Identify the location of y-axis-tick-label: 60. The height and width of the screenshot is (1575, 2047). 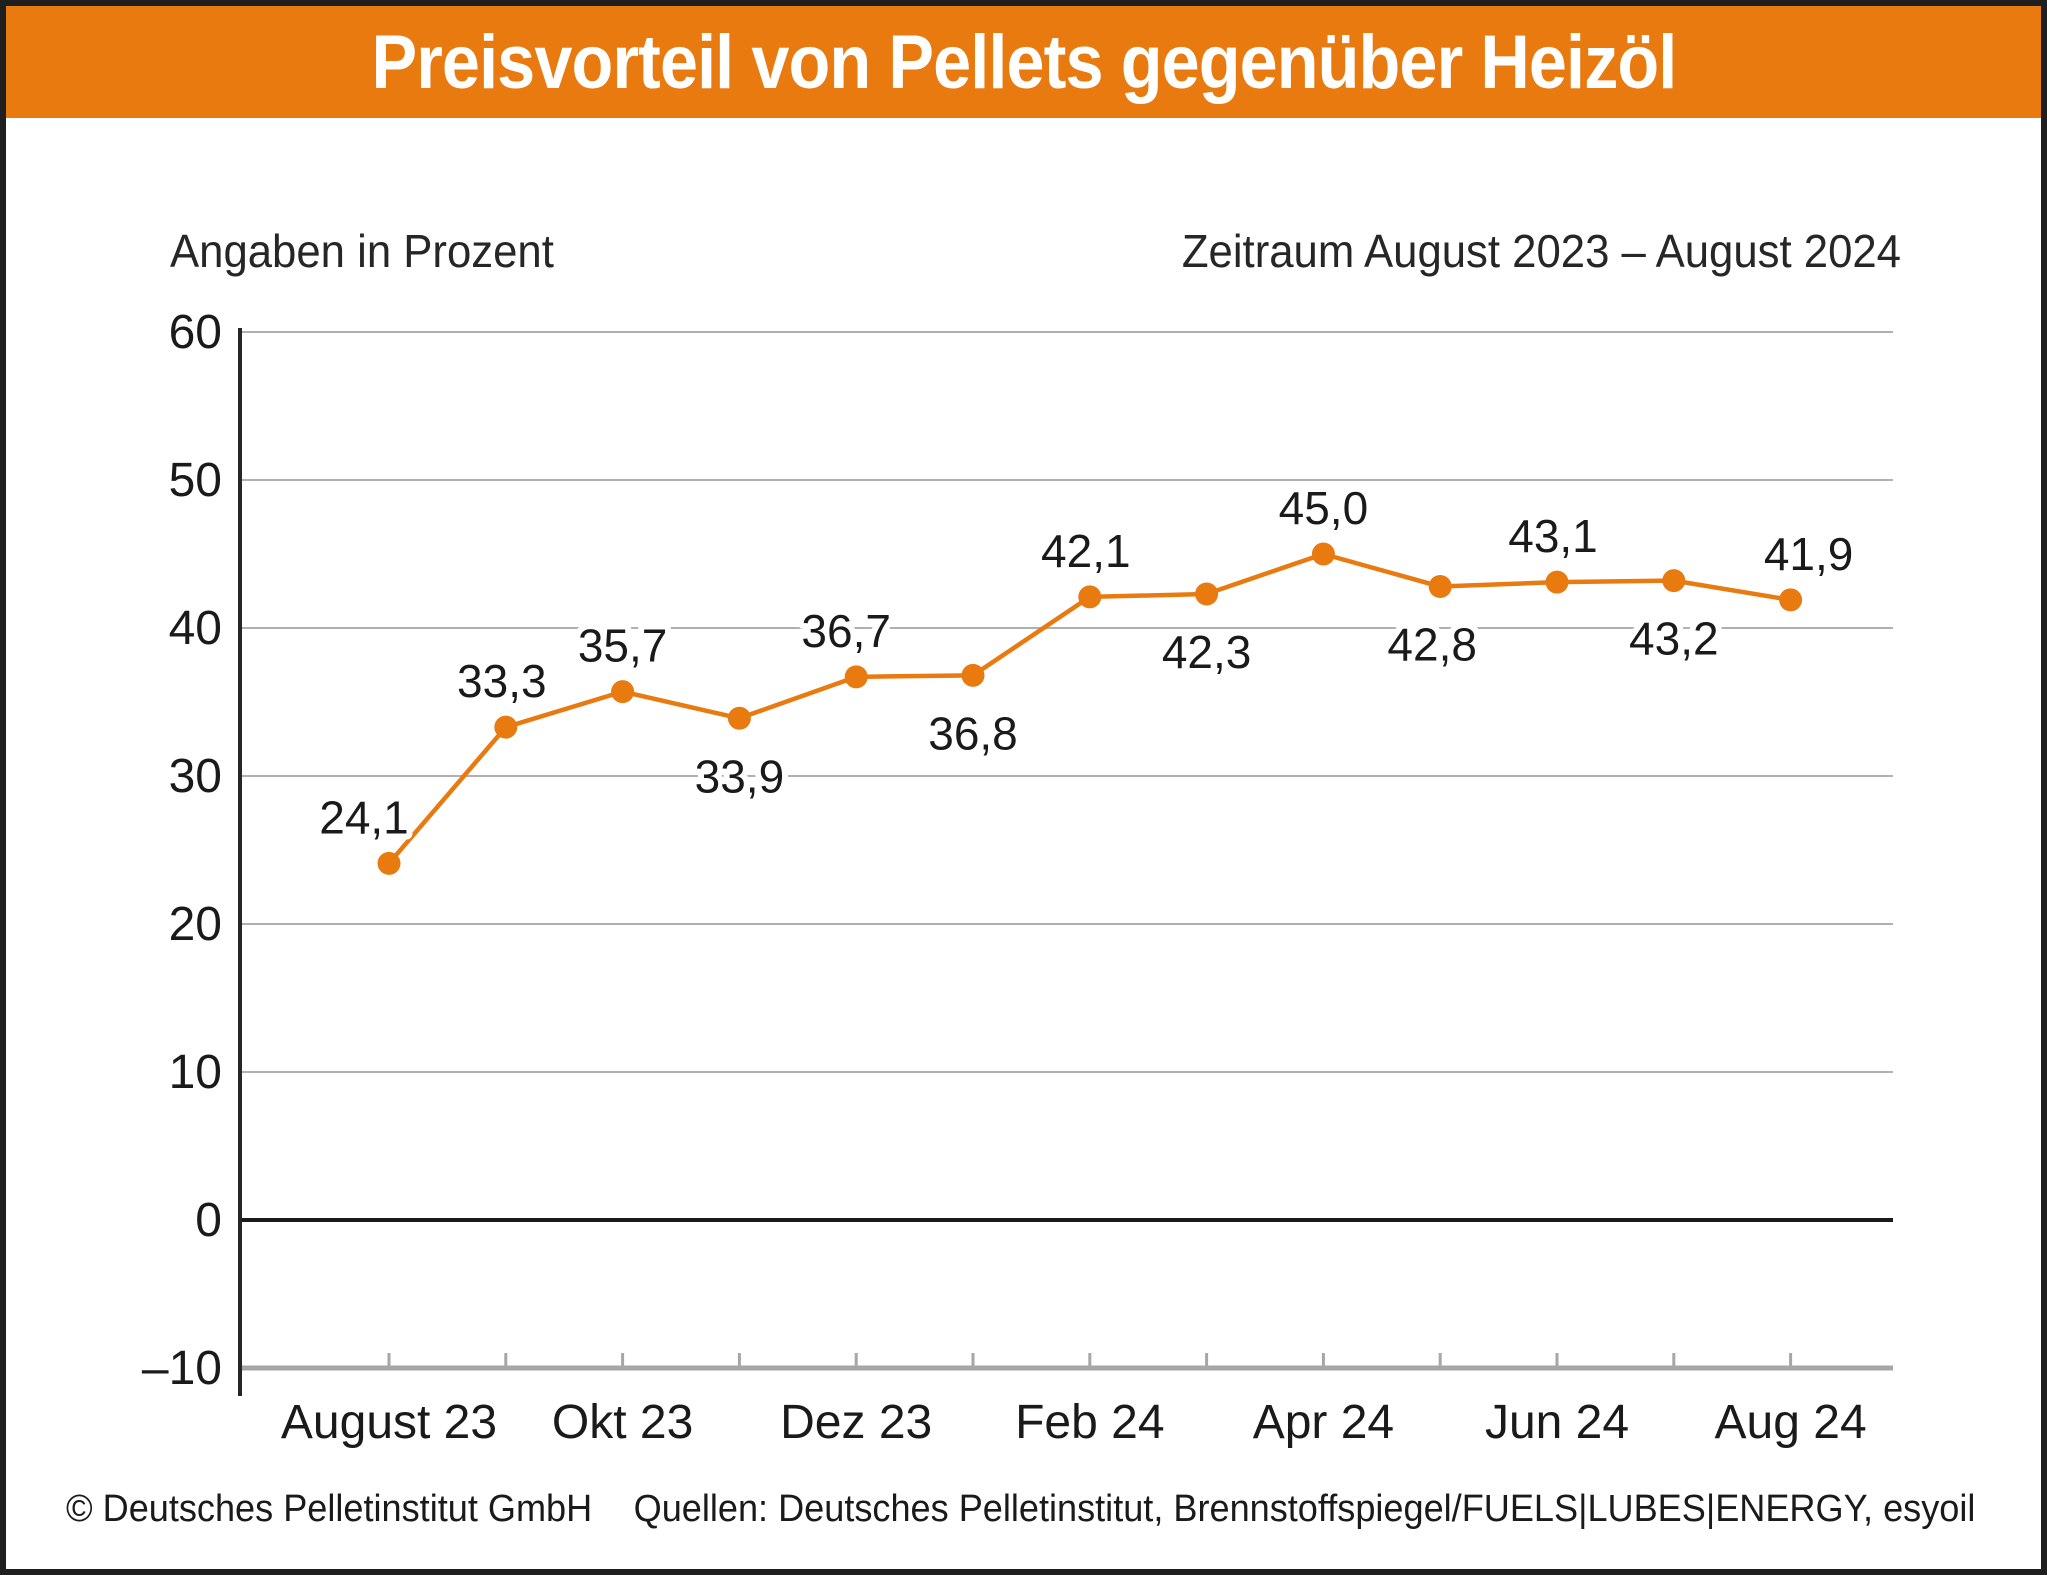
(195, 332).